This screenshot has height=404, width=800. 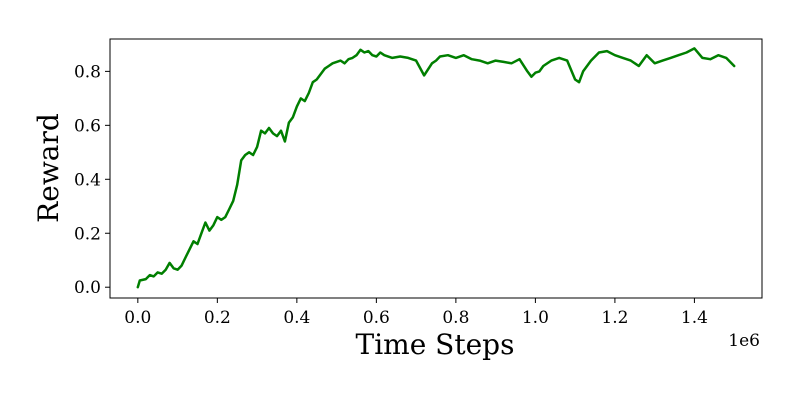 I want to click on x-tick-label: 0.4, so click(x=296, y=318).